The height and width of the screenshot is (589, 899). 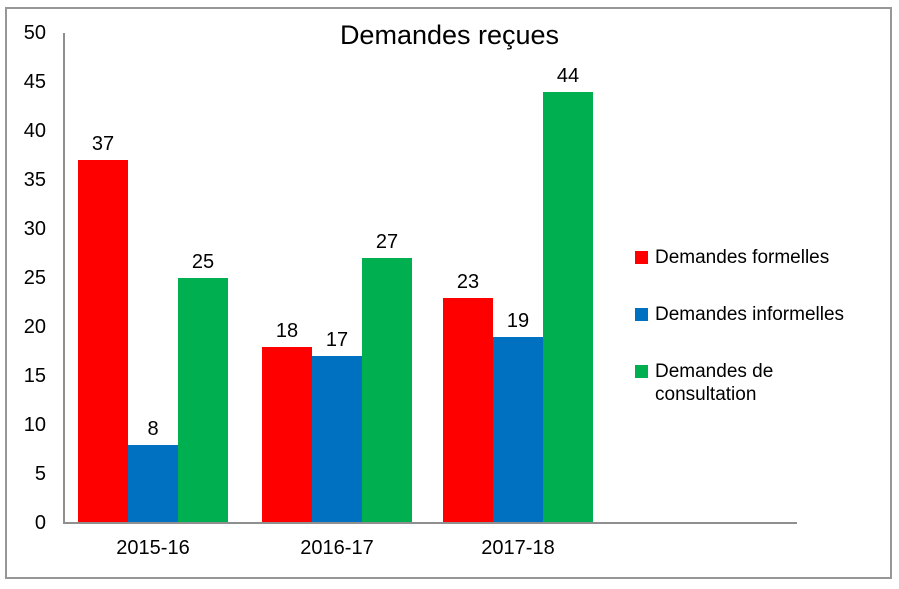 I want to click on bar-value-label: 8, so click(x=153, y=428).